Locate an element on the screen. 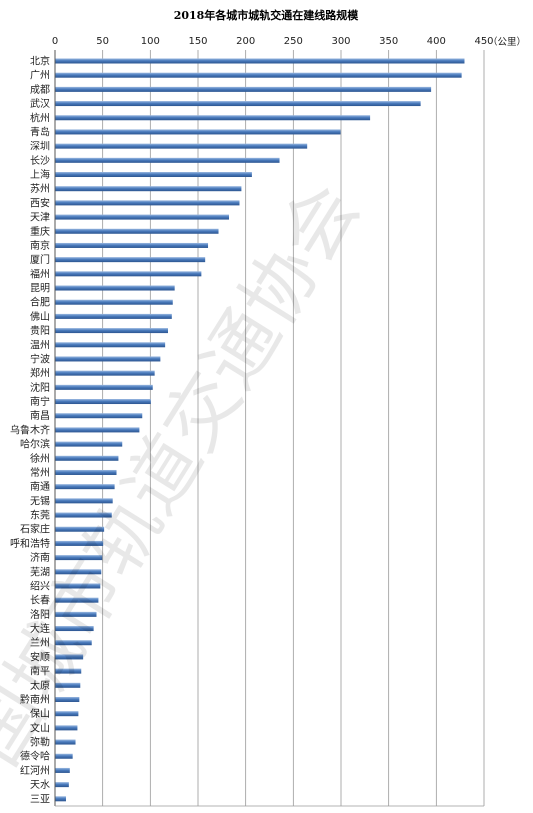  category-label: 上海 is located at coordinates (40, 174).